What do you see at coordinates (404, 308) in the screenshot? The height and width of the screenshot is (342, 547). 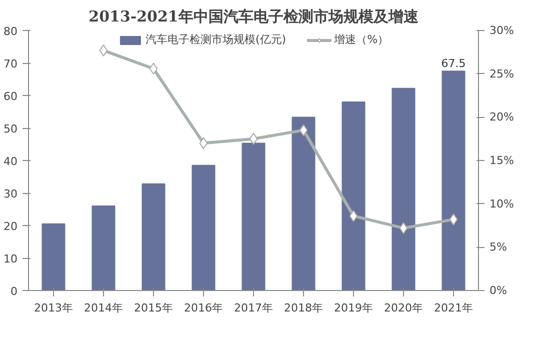 I see `x-tick-label: 2020年` at bounding box center [404, 308].